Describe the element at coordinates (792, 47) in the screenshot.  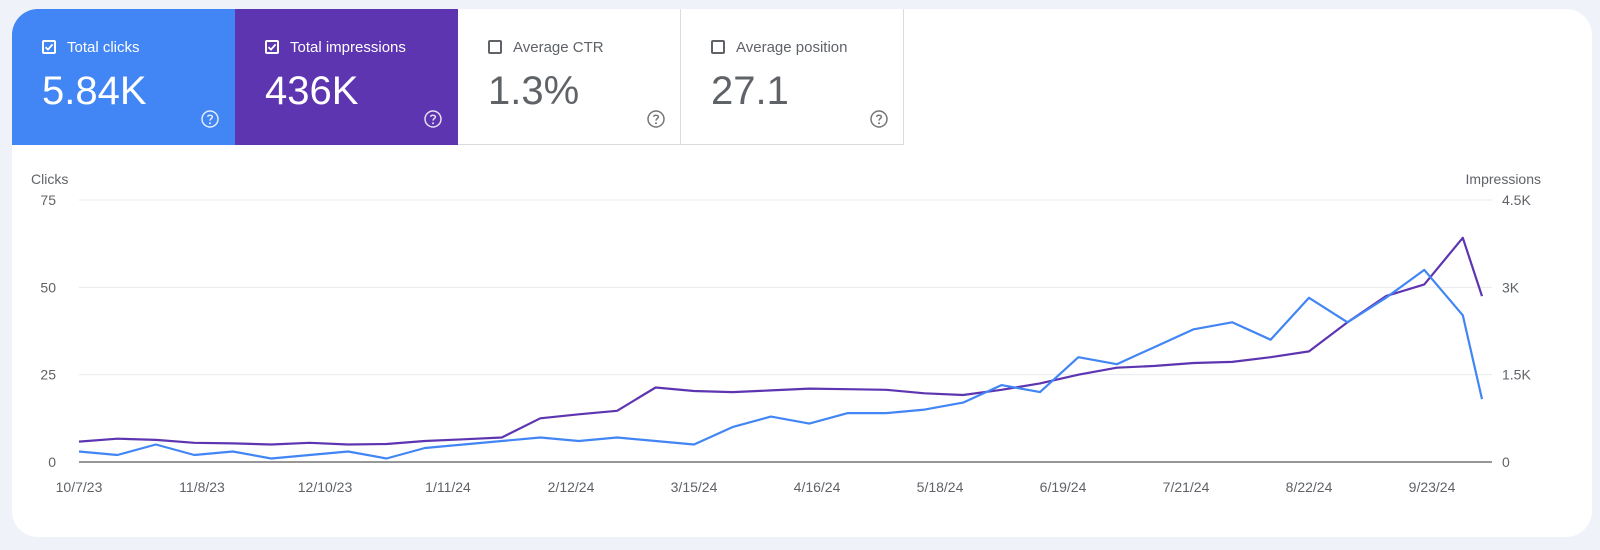
I see `metric-label-average-position: Average position` at that location.